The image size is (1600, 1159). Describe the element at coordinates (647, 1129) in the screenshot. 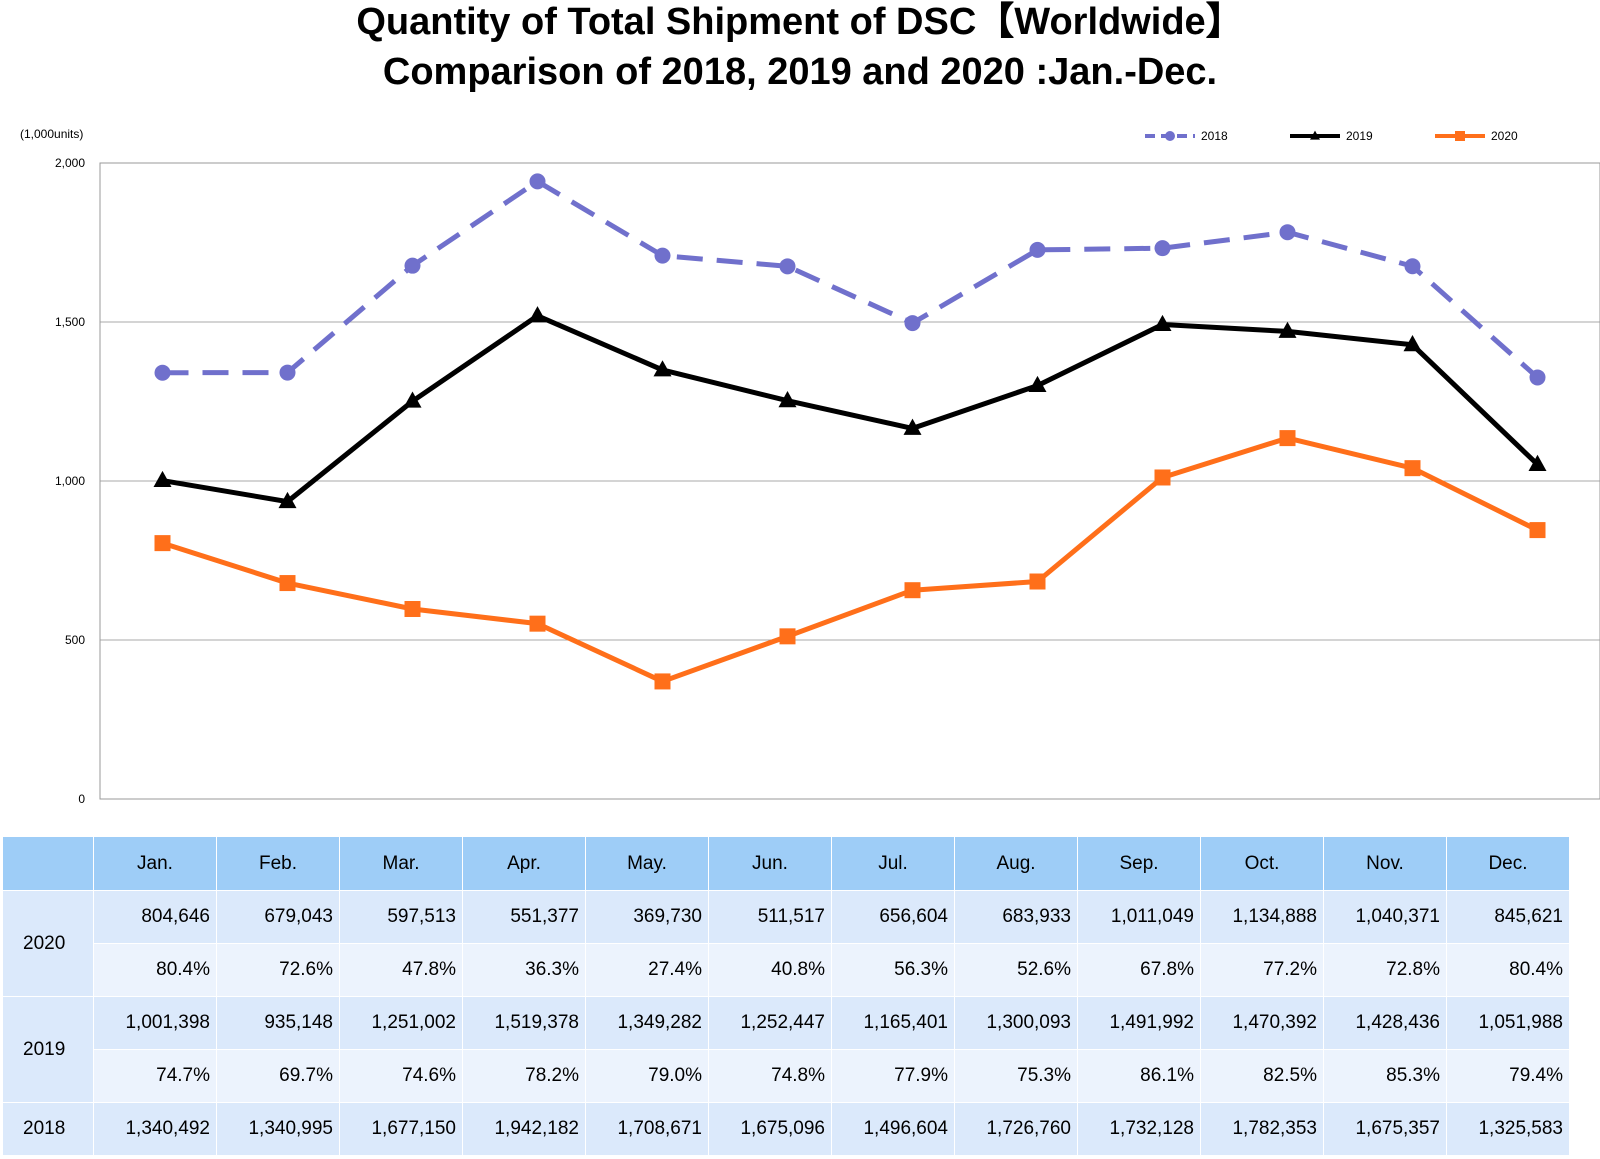

I see `quantity-cell: 1,708,671` at that location.